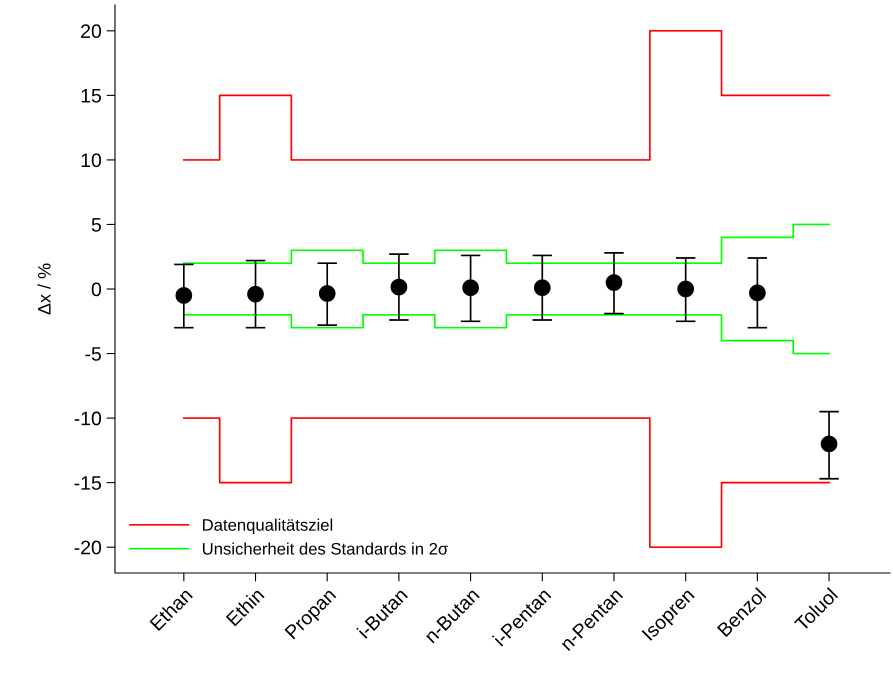 This screenshot has height=680, width=893. Describe the element at coordinates (325, 548) in the screenshot. I see `legend-label: Unsicherheit des Standards in 2σ` at that location.